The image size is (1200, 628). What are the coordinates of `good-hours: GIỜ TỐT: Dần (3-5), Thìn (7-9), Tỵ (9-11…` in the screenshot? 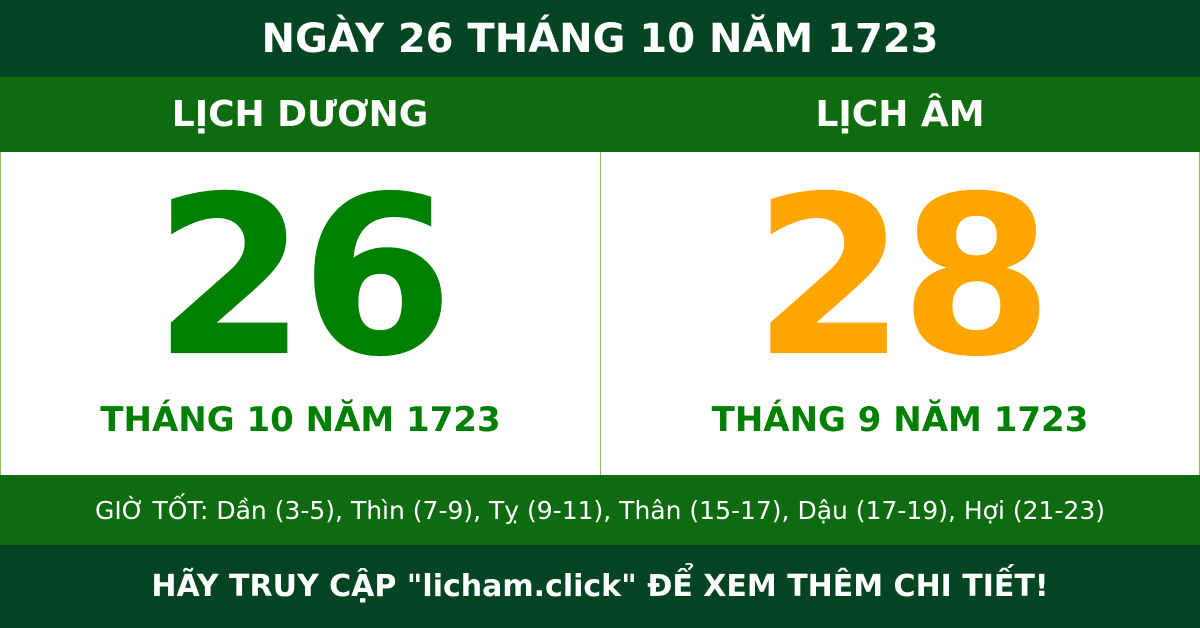 It's located at (600, 510).